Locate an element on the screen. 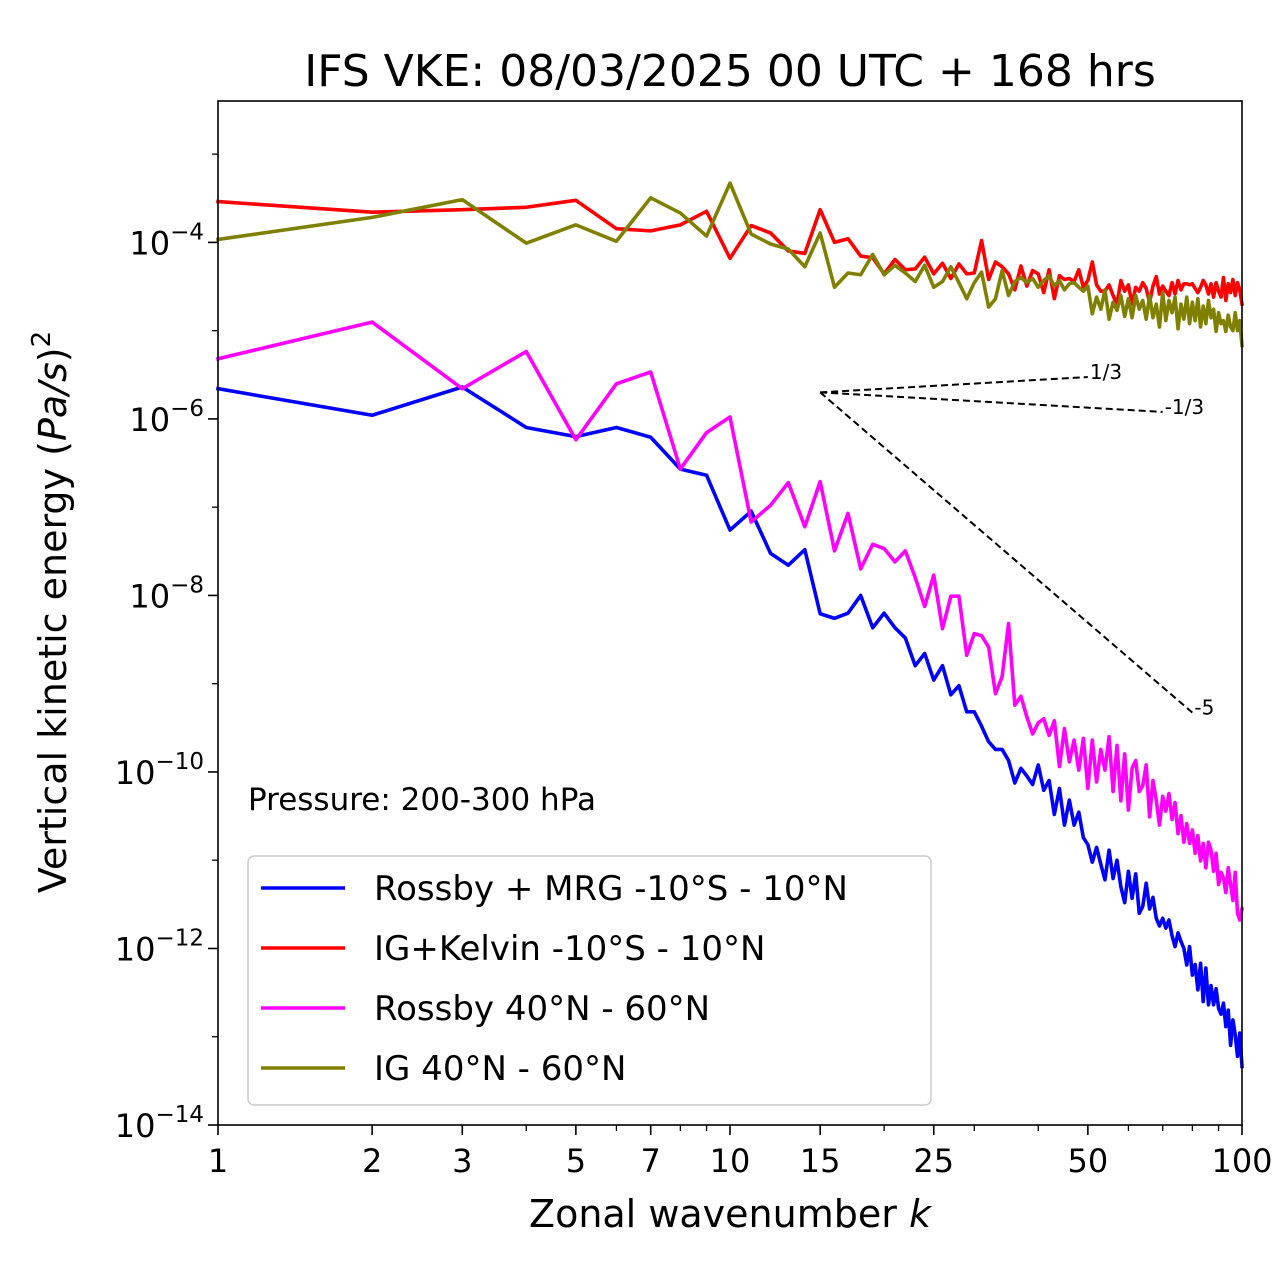 The width and height of the screenshot is (1280, 1288). legend-item: Rossby 40°N - 60°N is located at coordinates (485, 1009).